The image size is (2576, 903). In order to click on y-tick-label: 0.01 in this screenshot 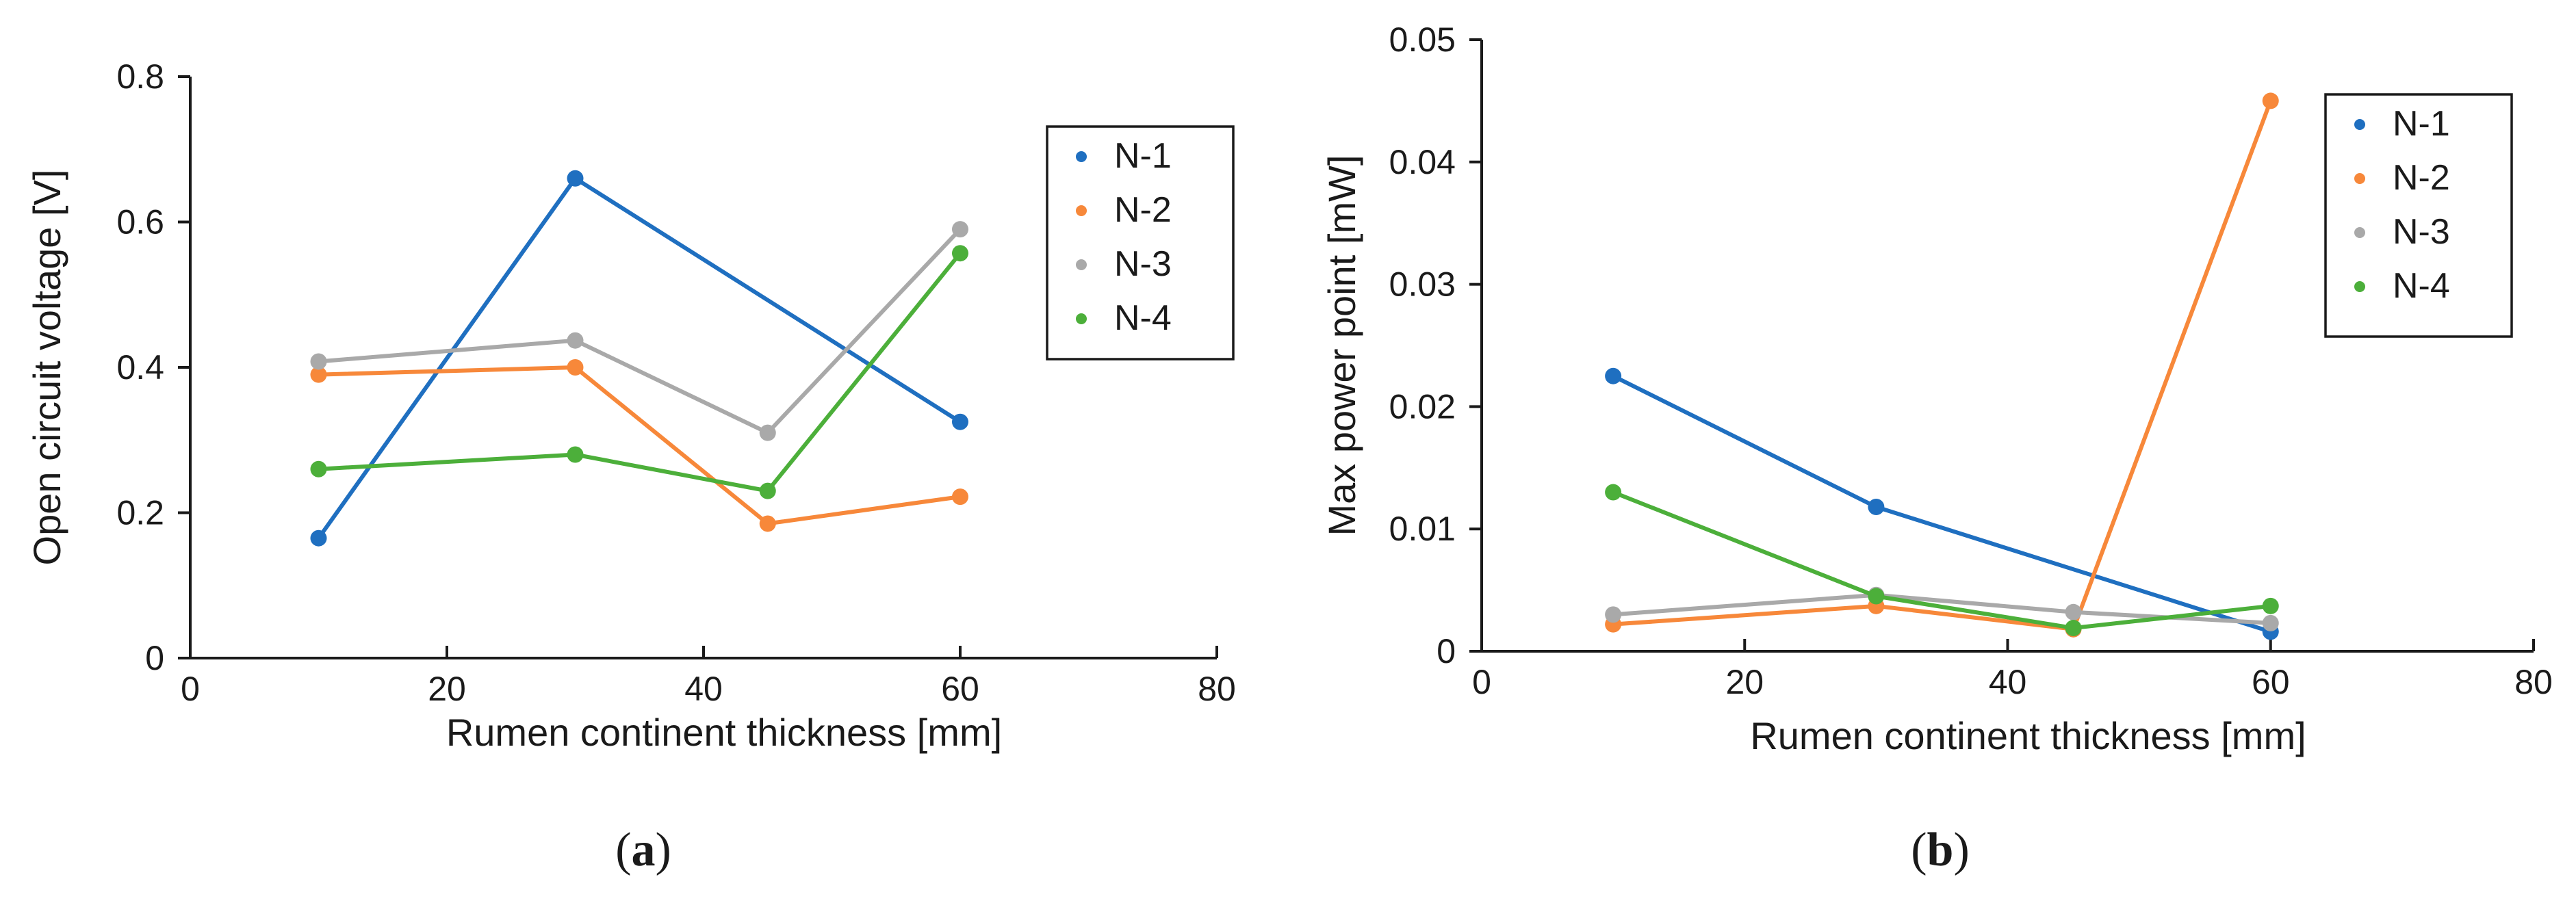, I will do `click(1422, 529)`.